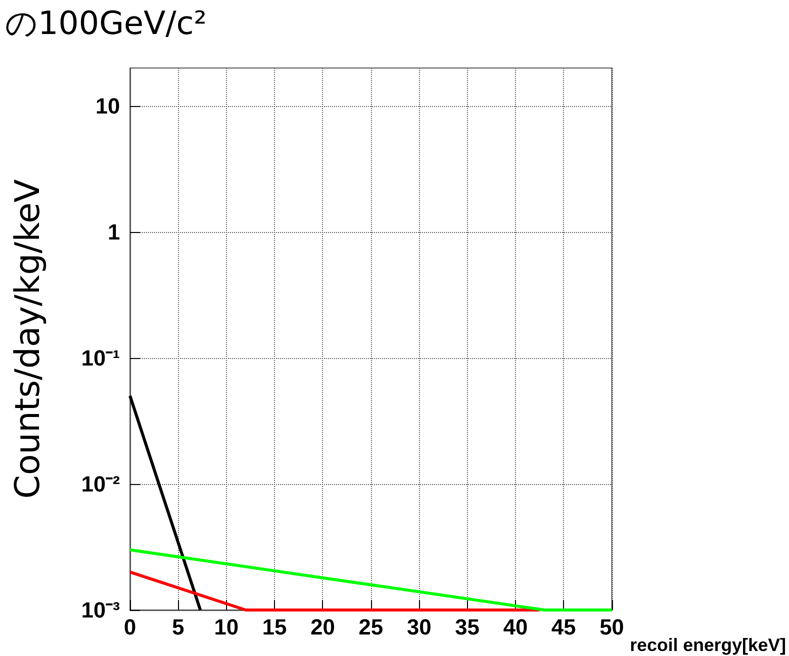 This screenshot has width=789, height=656. I want to click on x-tick-label: 45, so click(563, 627).